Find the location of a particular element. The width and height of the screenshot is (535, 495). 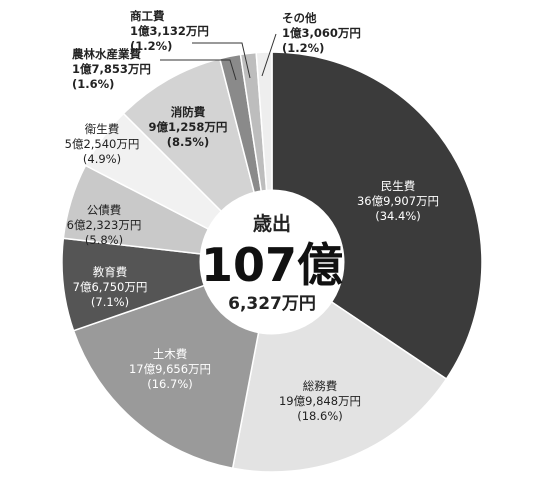

slice-name-9: 商工費 is located at coordinates (147, 16).